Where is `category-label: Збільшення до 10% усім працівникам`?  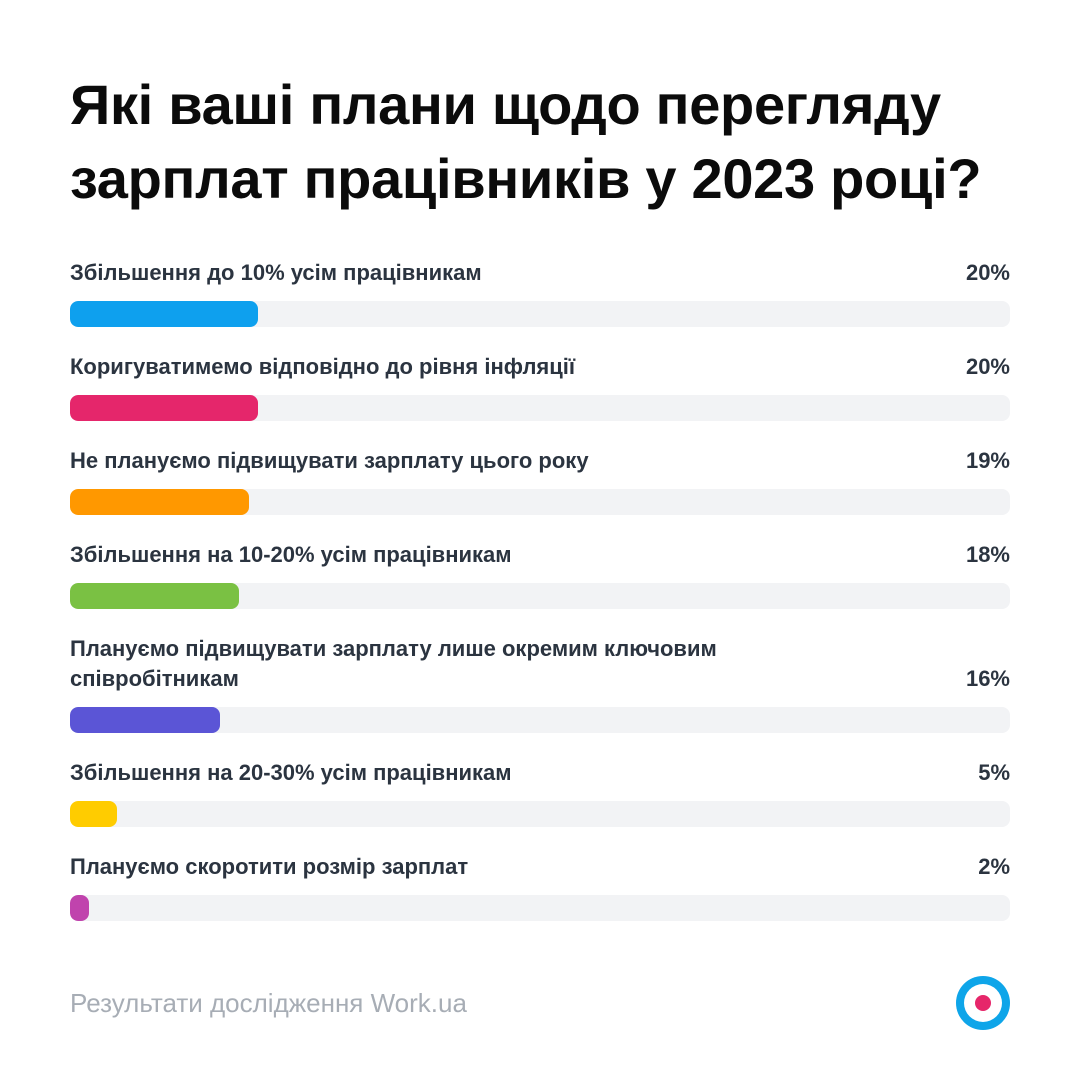
category-label: Збільшення до 10% усім працівникам is located at coordinates (276, 272).